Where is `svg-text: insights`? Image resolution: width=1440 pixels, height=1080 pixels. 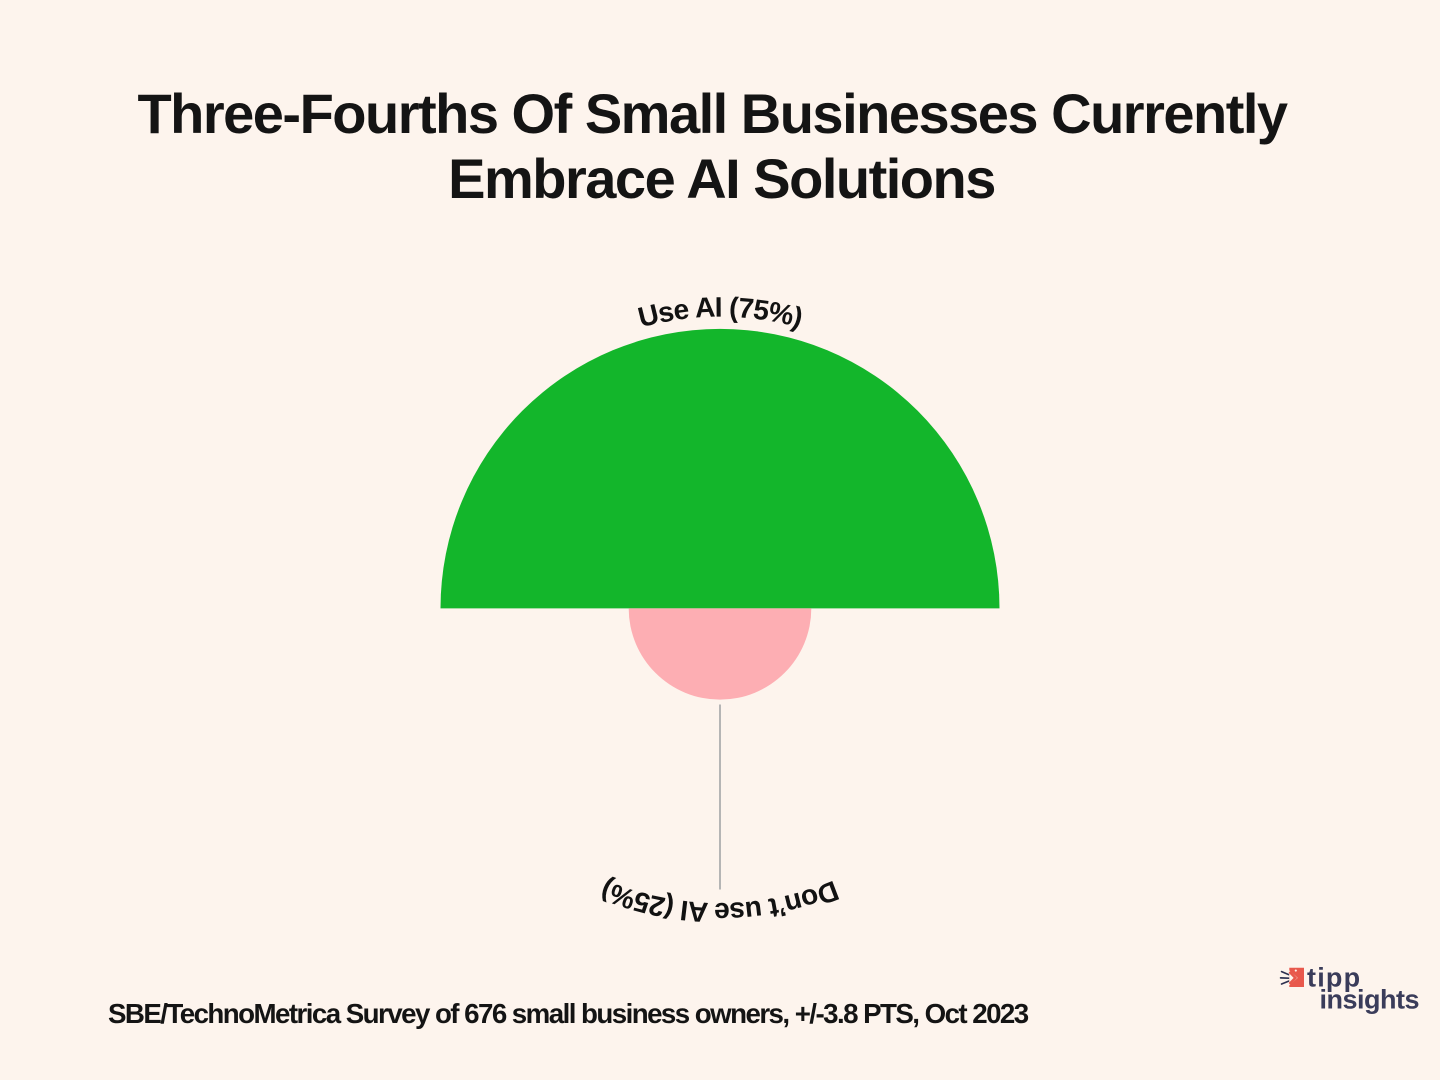 svg-text: insights is located at coordinates (1370, 1000).